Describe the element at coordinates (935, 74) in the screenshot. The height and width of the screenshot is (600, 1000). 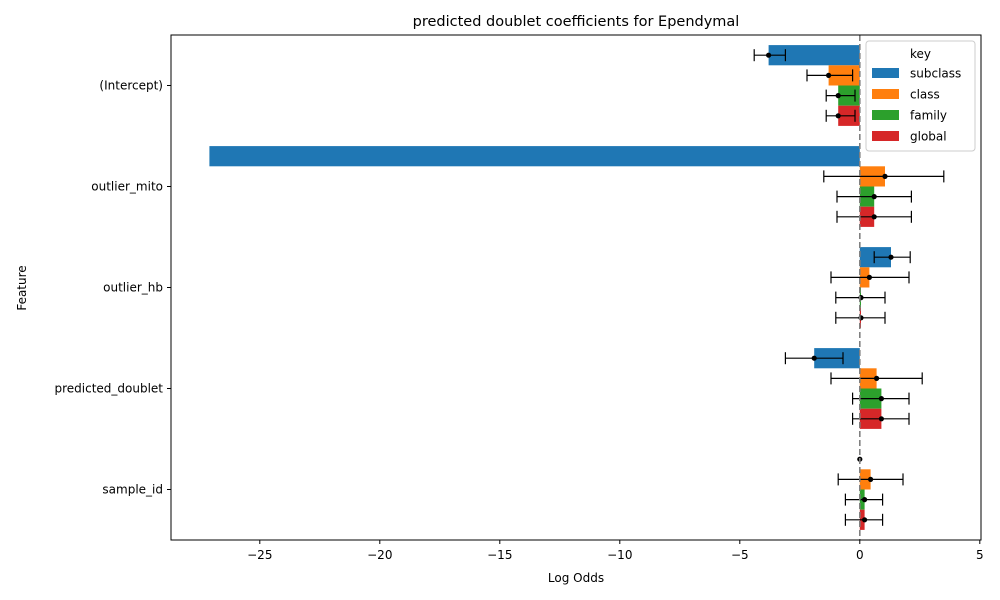
I see `legend-label-subclass: subclass` at that location.